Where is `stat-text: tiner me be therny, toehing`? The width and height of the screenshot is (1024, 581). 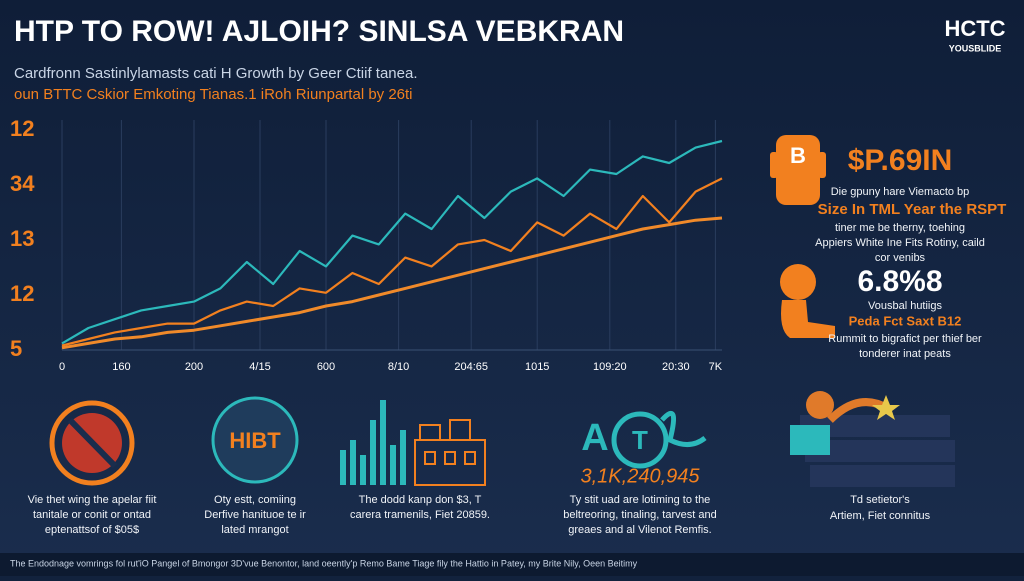 stat-text: tiner me be therny, toehing is located at coordinates (900, 228).